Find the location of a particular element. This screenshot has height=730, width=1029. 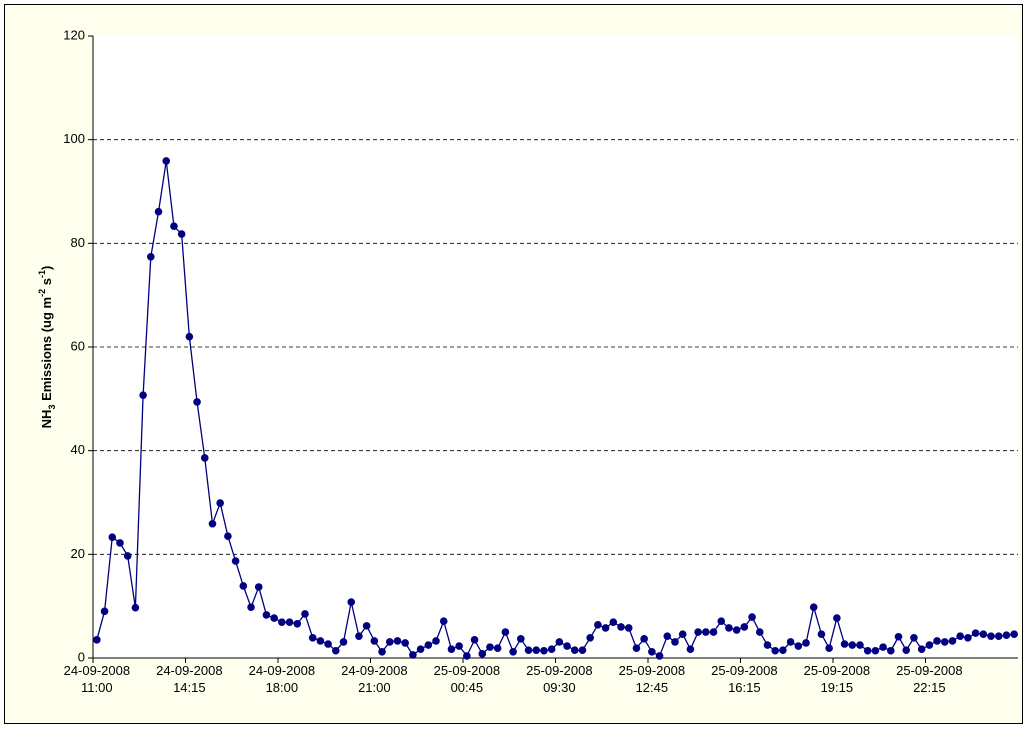

y-tick-label: 120 is located at coordinates (74, 34).